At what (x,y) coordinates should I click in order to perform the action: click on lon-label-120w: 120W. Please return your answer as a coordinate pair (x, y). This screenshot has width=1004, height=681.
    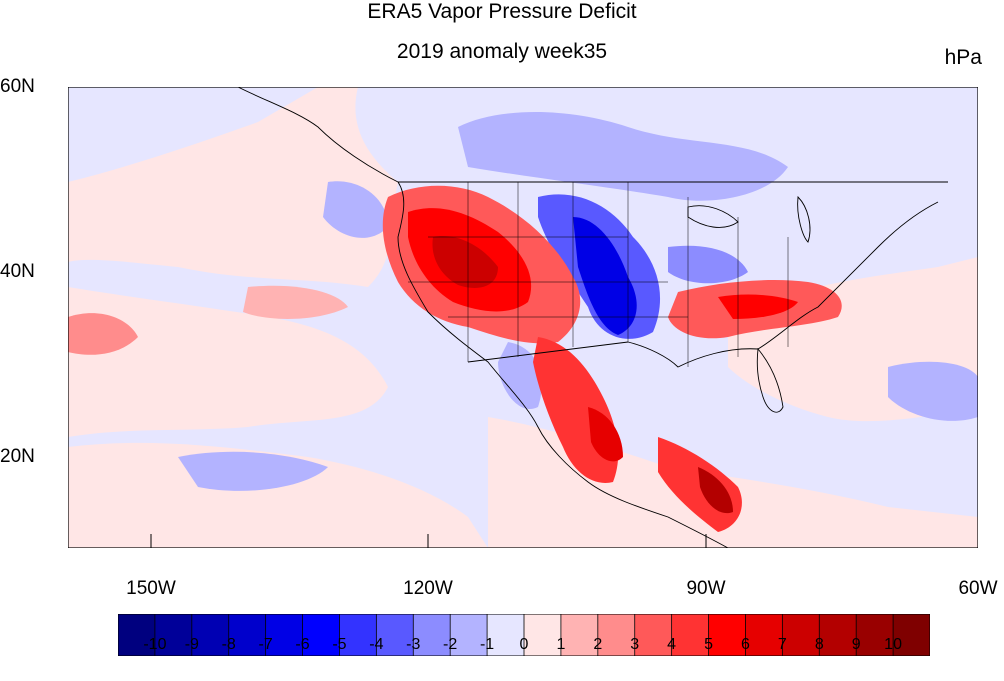
    Looking at the image, I should click on (428, 588).